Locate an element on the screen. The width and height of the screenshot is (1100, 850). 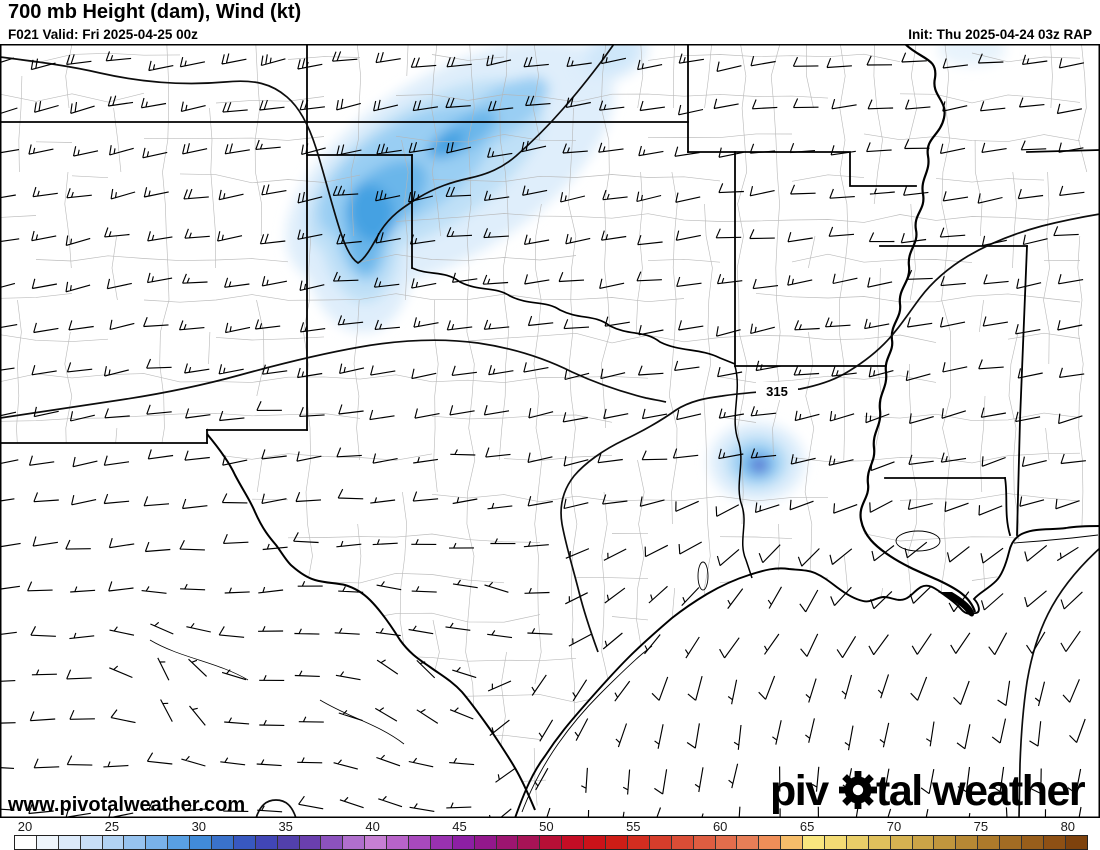
pivotal-weather-logo: piv tal weather is located at coordinates (928, 791).